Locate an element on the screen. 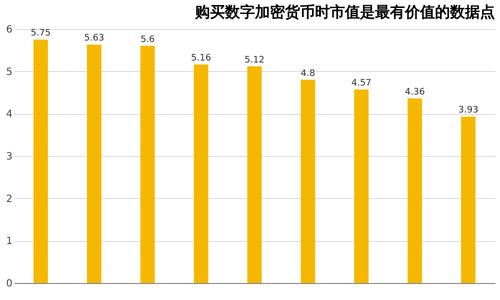 This screenshot has width=500, height=300. data-label: 5.16 is located at coordinates (201, 59).